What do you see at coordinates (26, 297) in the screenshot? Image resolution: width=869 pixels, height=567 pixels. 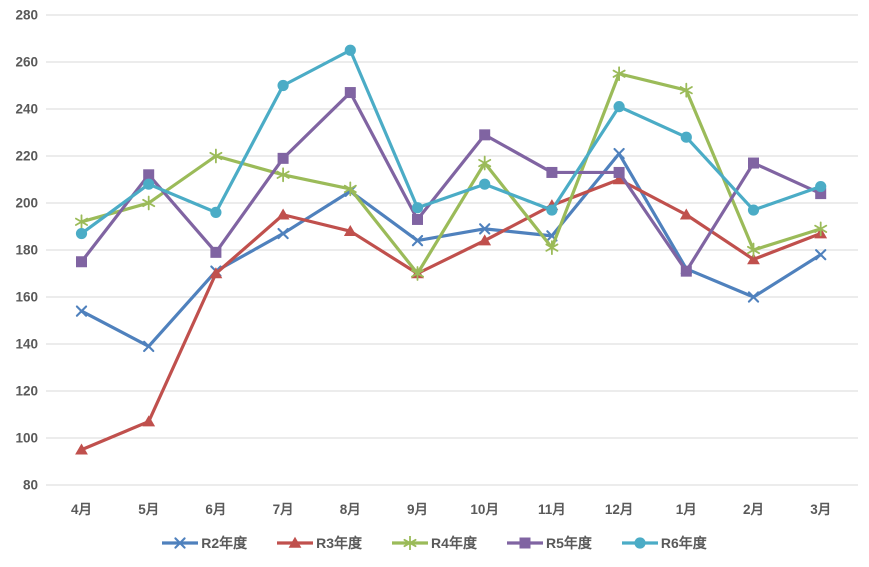 I see `y-axis-tick-label: 160` at bounding box center [26, 297].